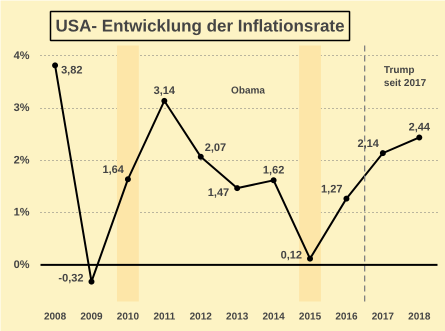 The height and width of the screenshot is (331, 445). What do you see at coordinates (291, 256) in the screenshot?
I see `data-label: 0,12` at bounding box center [291, 256].